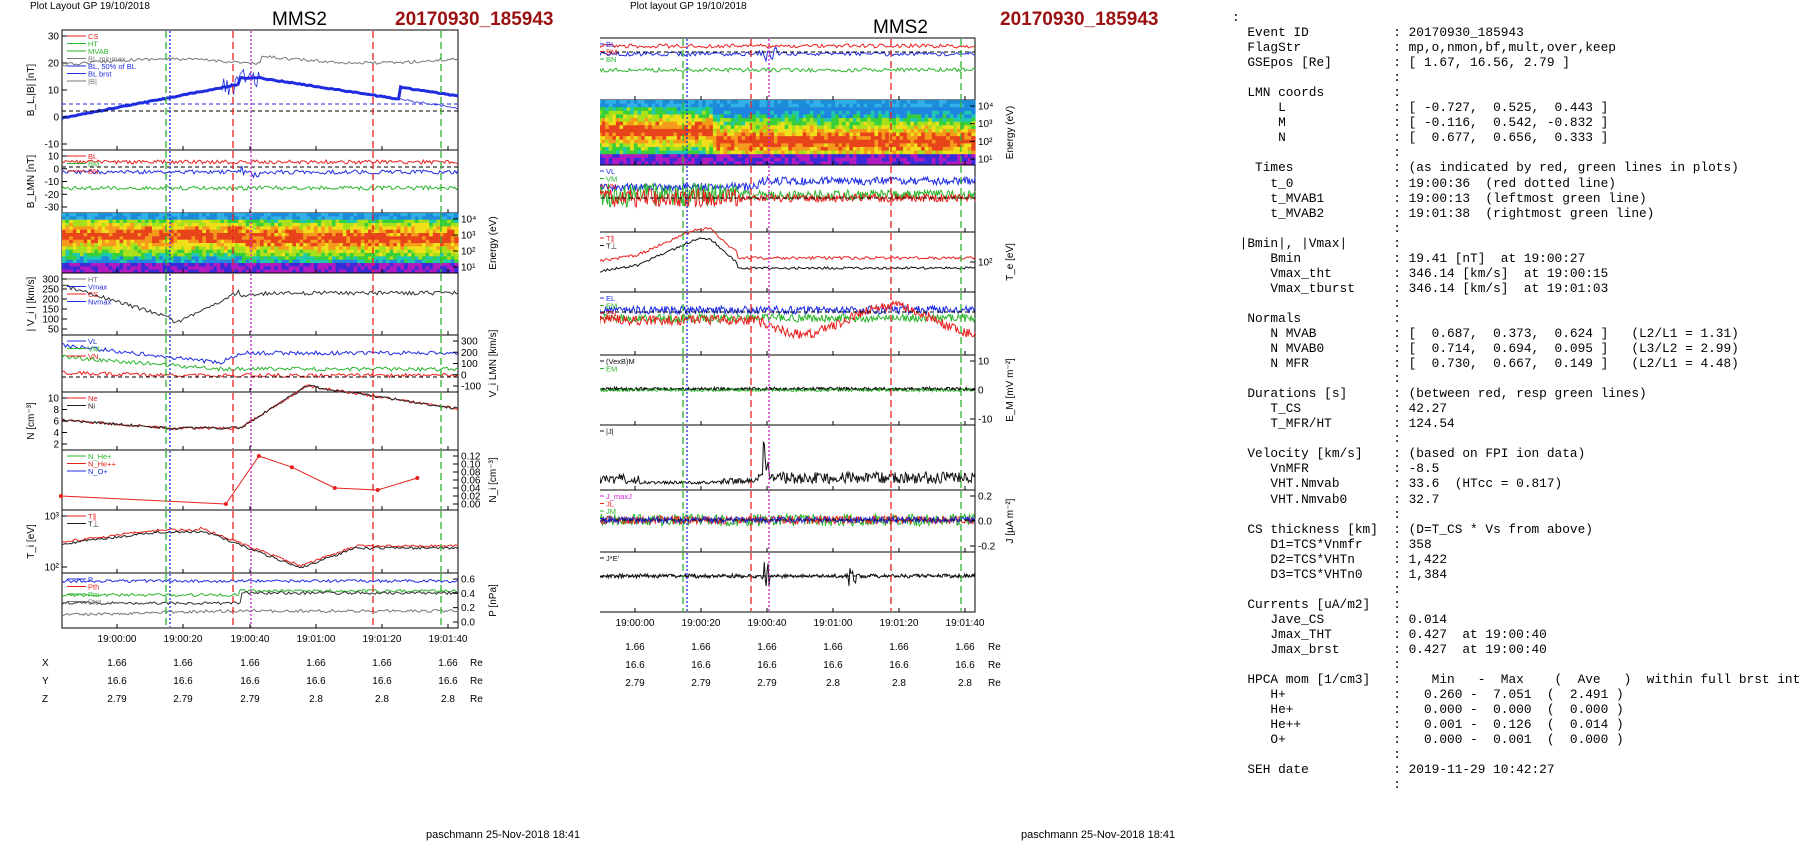  I want to click on y-tick-label: 100, so click(469, 364).